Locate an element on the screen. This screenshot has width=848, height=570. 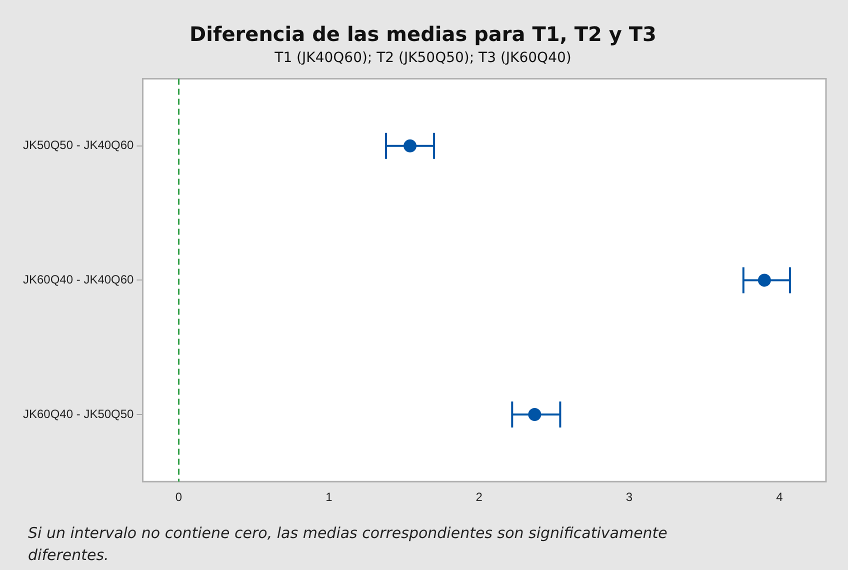
chart-subtitle: T1 (JK40Q60); T2 (JK50Q50); T3 (JK60Q40) is located at coordinates (423, 58).